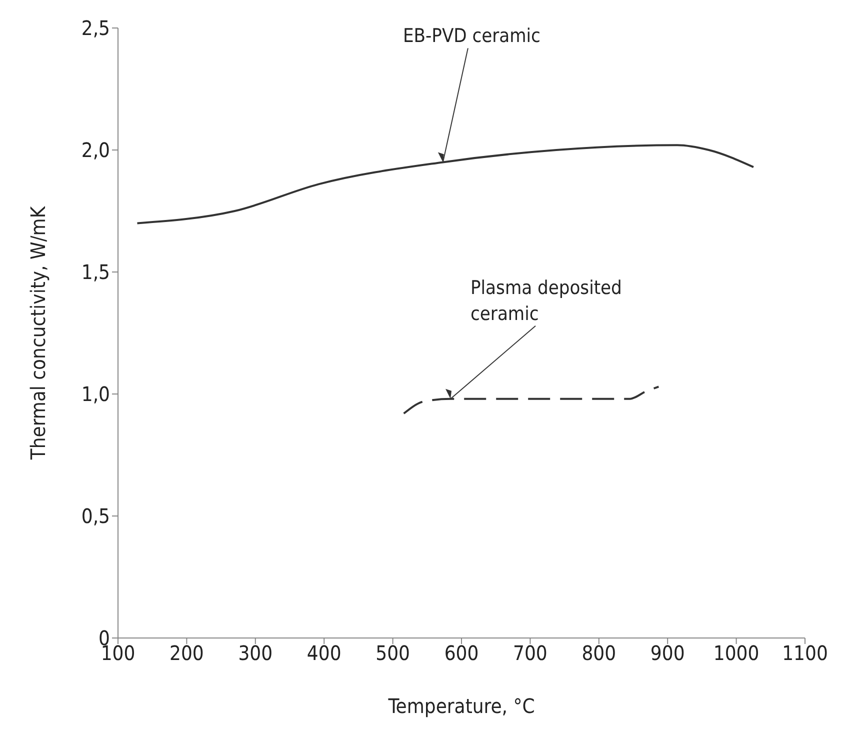 The image size is (848, 746). I want to click on x-tick-label: 1100, so click(805, 653).